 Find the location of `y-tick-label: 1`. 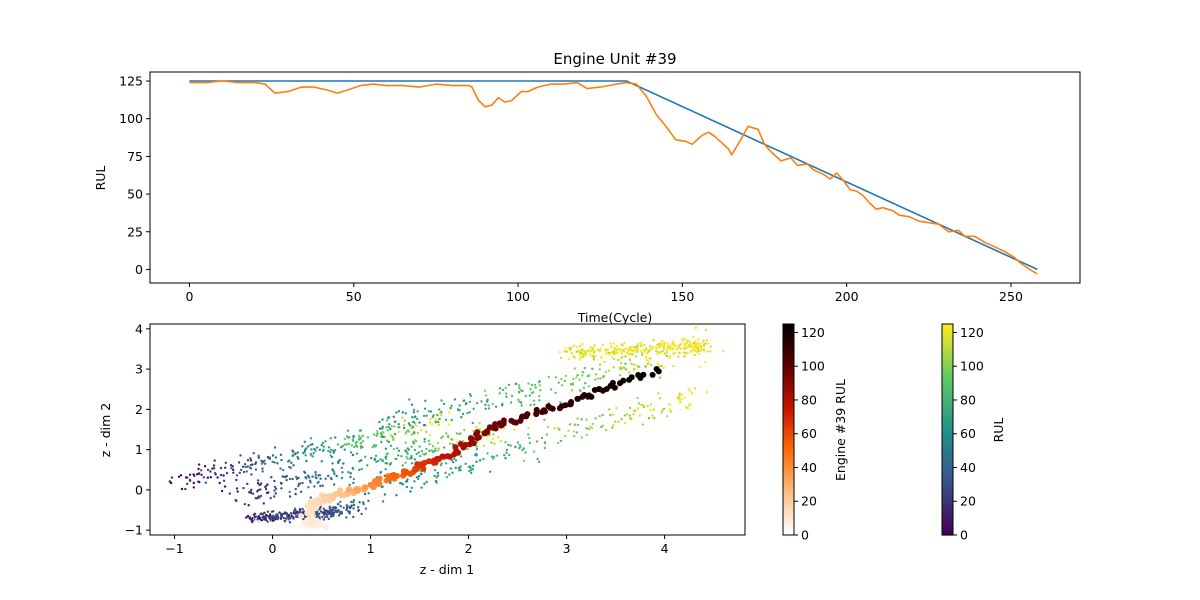

y-tick-label: 1 is located at coordinates (139, 449).